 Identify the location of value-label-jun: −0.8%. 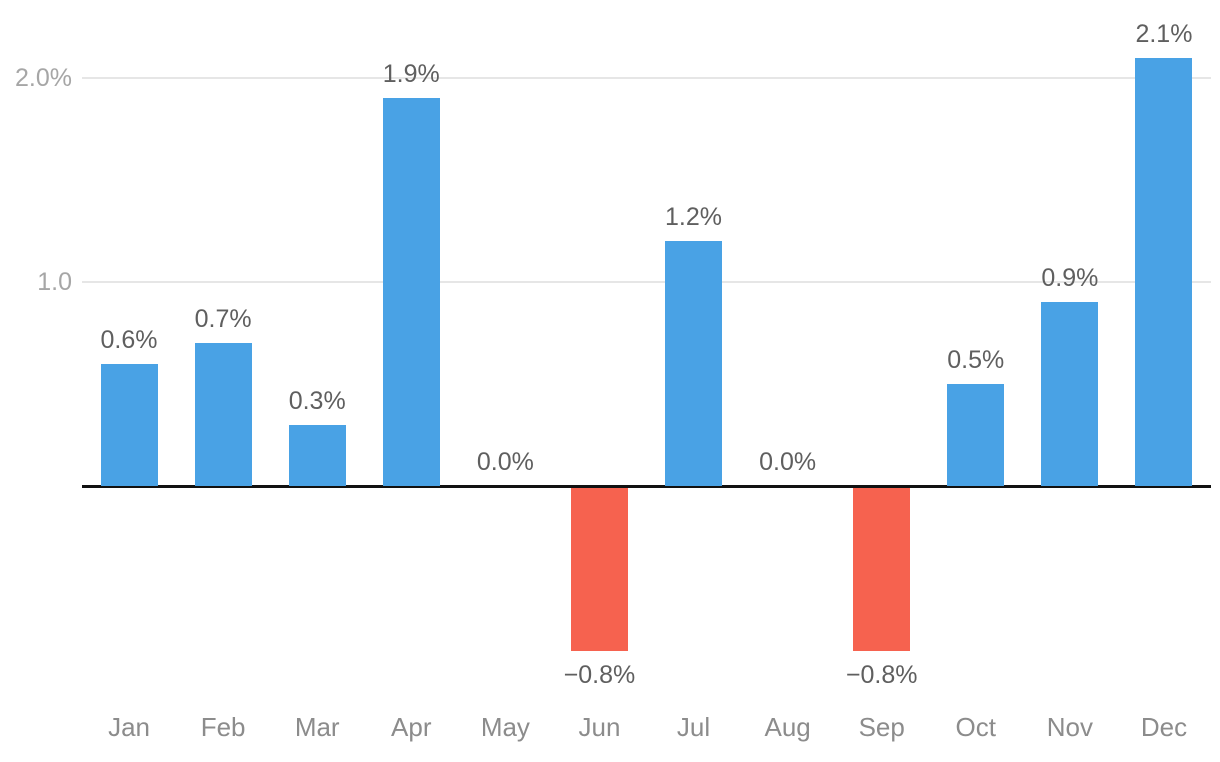
(599, 675).